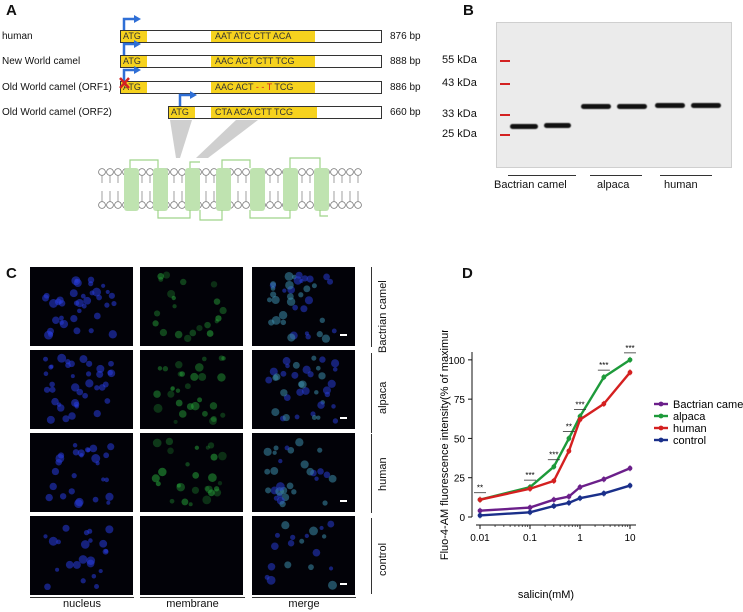 This screenshot has width=743, height=612. Describe the element at coordinates (124, 83) in the screenshot. I see `stop-cross-icon` at that location.